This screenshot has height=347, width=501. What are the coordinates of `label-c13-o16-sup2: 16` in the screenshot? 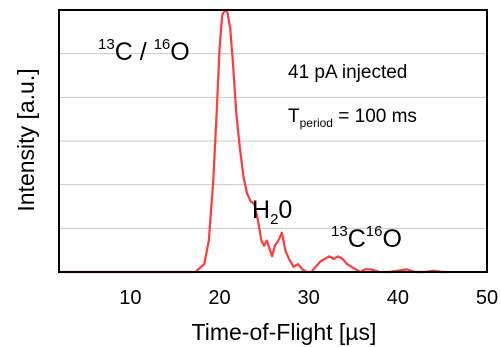 It's located at (162, 44).